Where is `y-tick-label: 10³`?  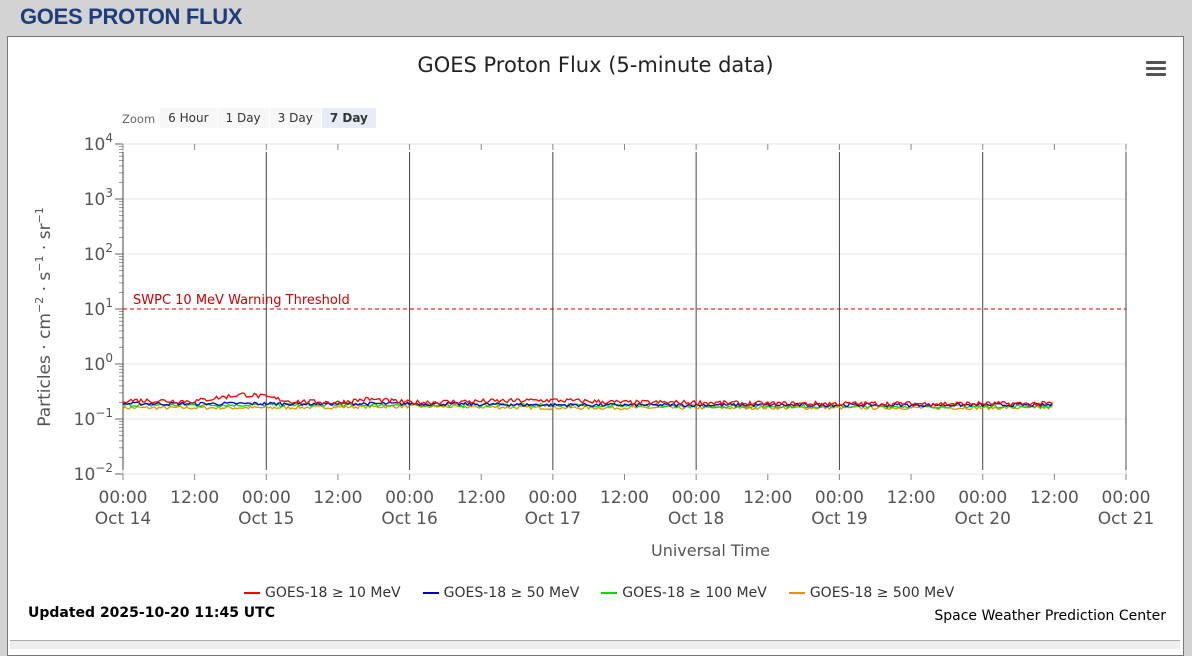
y-tick-label: 10³ is located at coordinates (98, 198).